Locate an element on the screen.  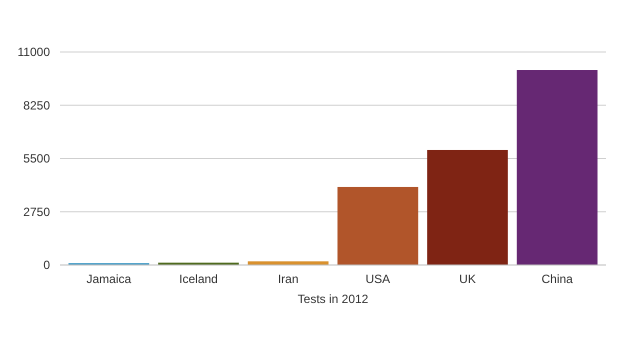
x-tick-label: China is located at coordinates (557, 279).